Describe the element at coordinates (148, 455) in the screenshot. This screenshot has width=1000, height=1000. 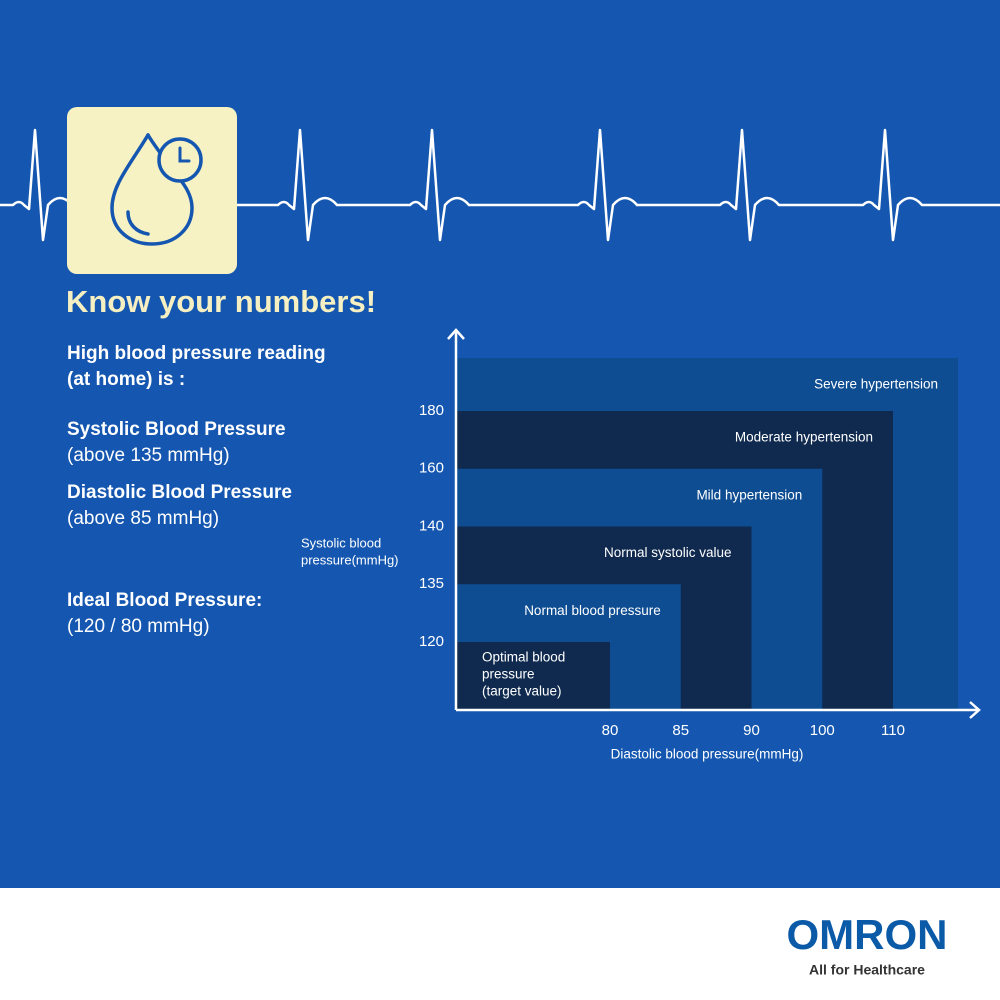
I see `info-detail: (above 135 mmHg)` at that location.